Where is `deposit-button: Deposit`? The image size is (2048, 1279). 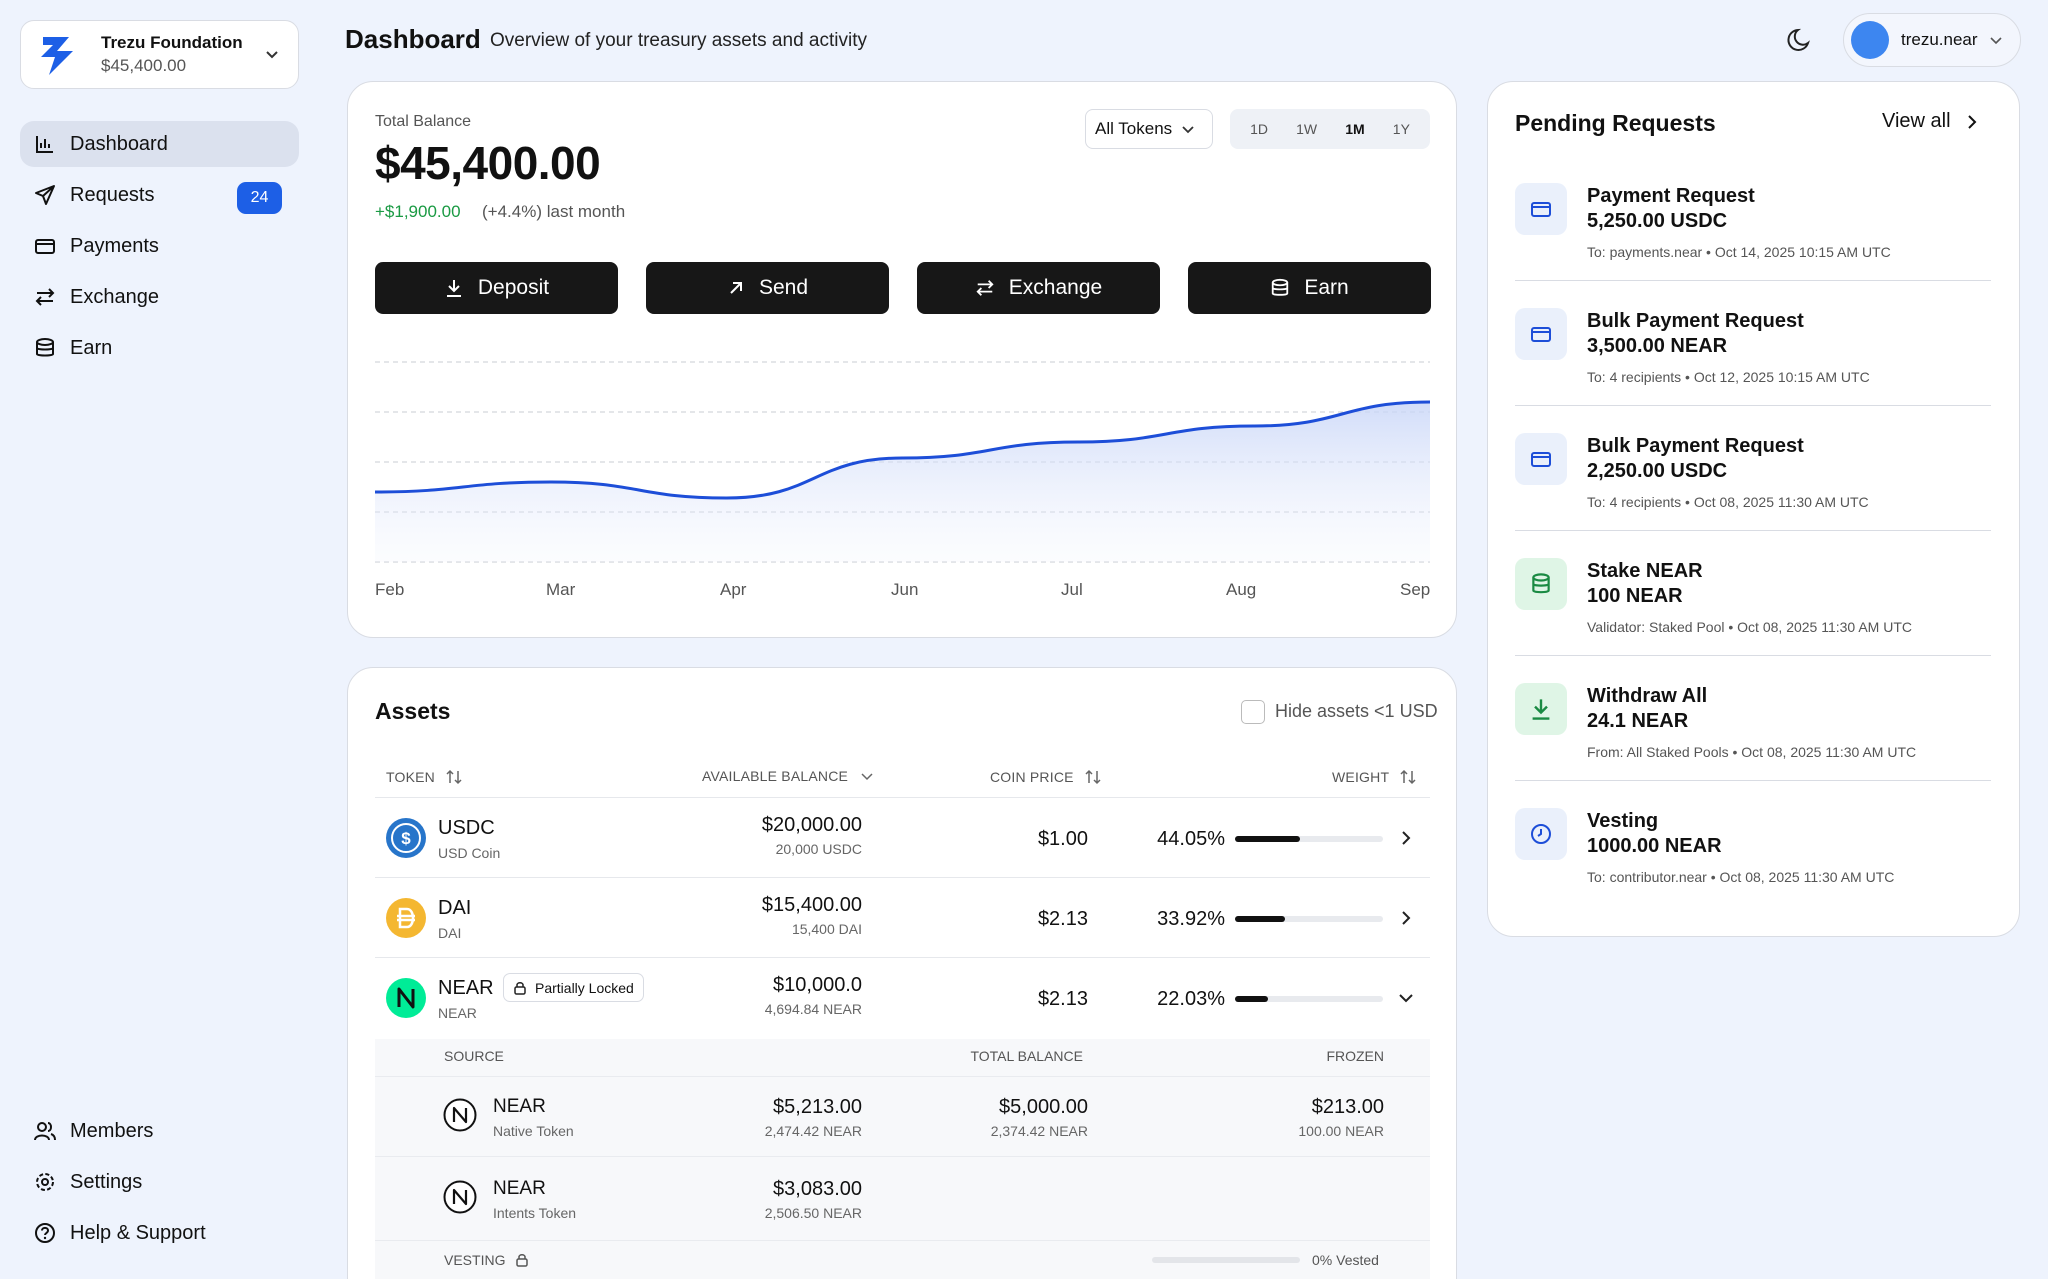 deposit-button: Deposit is located at coordinates (496, 288).